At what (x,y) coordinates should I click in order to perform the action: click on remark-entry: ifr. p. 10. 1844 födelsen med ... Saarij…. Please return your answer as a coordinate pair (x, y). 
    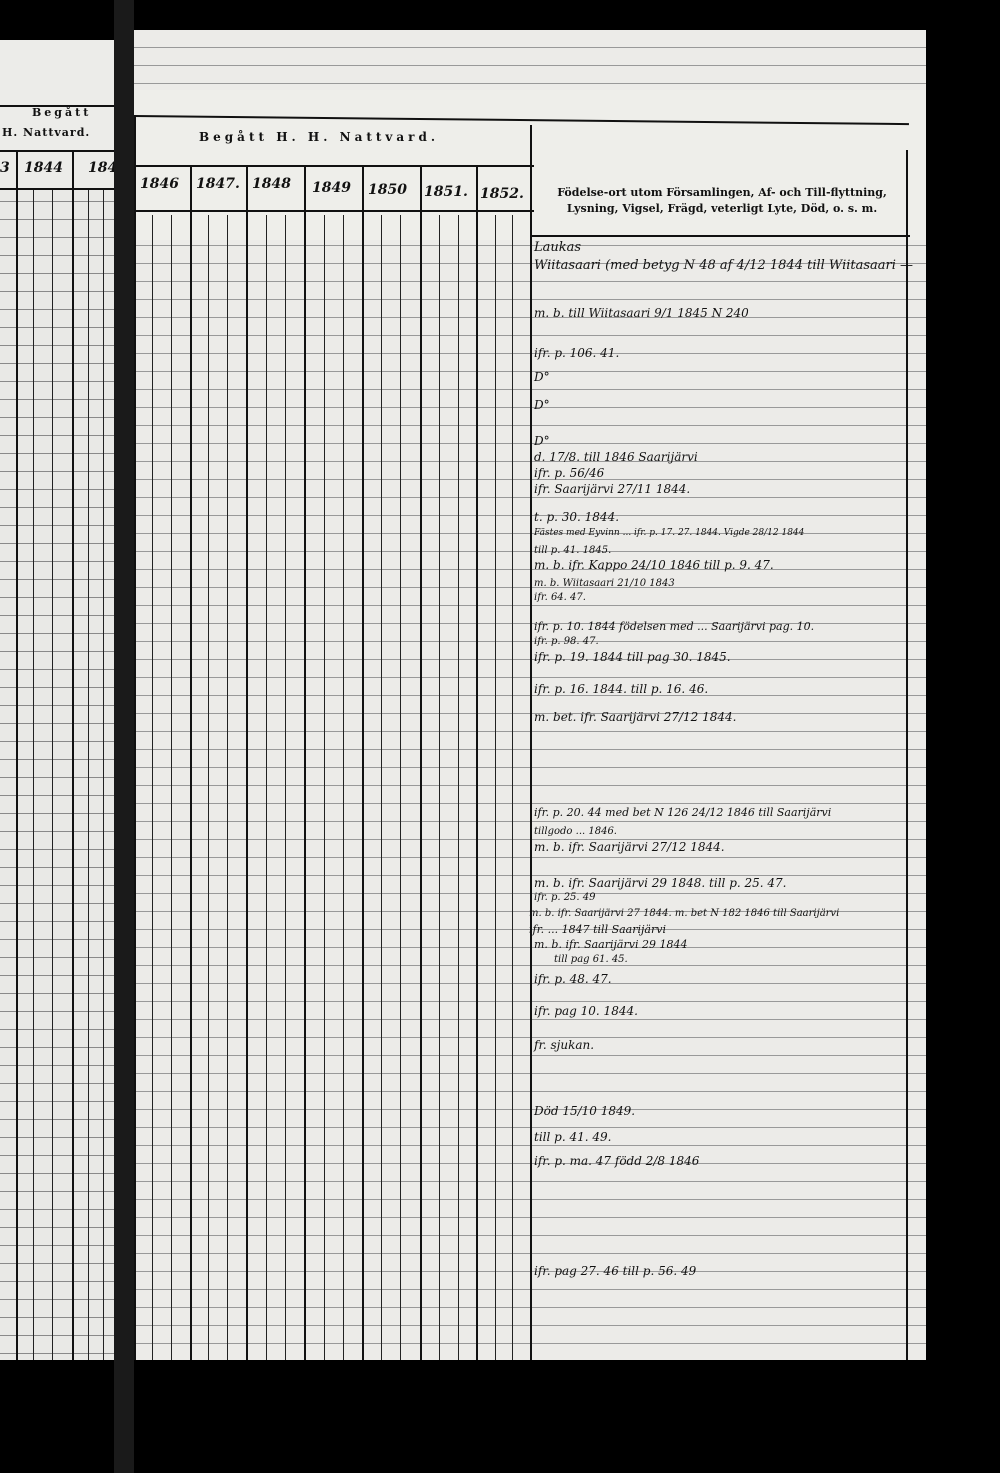
    Looking at the image, I should click on (674, 626).